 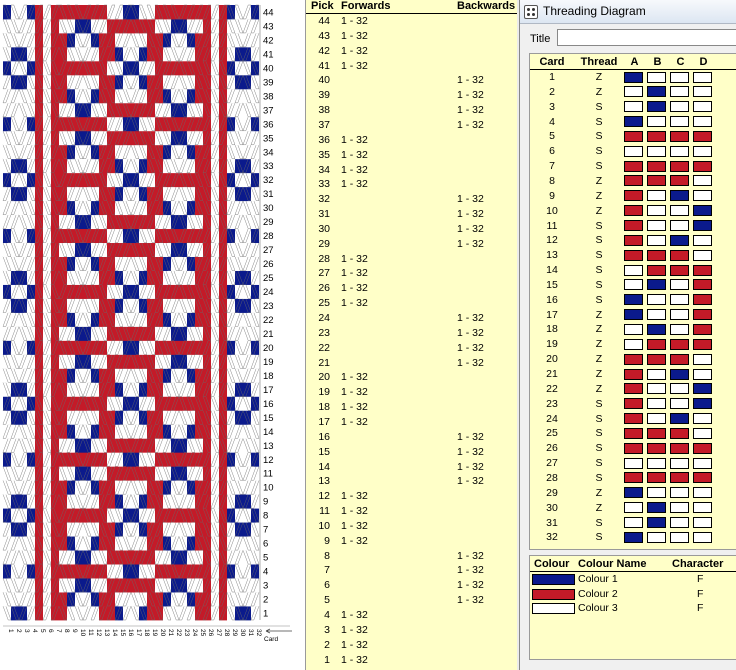 I want to click on forwards-column-header: Forwards, so click(x=366, y=6).